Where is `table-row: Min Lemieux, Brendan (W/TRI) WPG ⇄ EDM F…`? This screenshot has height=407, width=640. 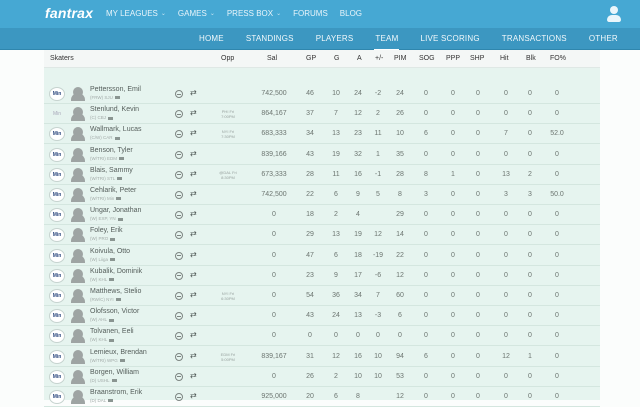
table-row: Min Lemieux, Brendan (W/TRI) WPG ⇄ EDM F… is located at coordinates (322, 357).